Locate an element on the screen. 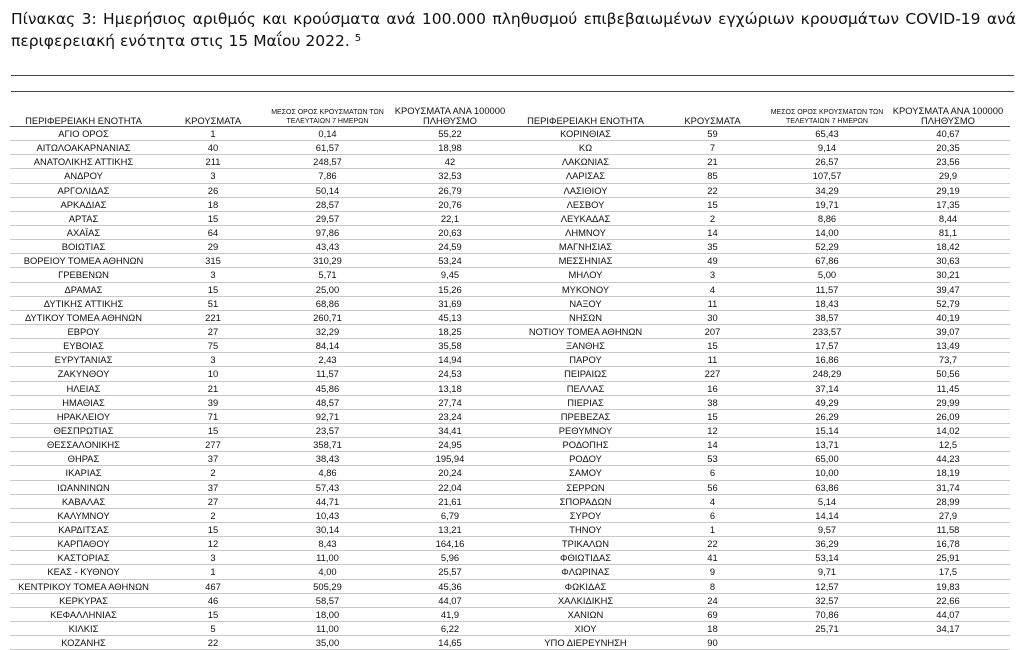 The height and width of the screenshot is (650, 1024). cell-region-right: ΝΗΣΩΝ is located at coordinates (585, 317).